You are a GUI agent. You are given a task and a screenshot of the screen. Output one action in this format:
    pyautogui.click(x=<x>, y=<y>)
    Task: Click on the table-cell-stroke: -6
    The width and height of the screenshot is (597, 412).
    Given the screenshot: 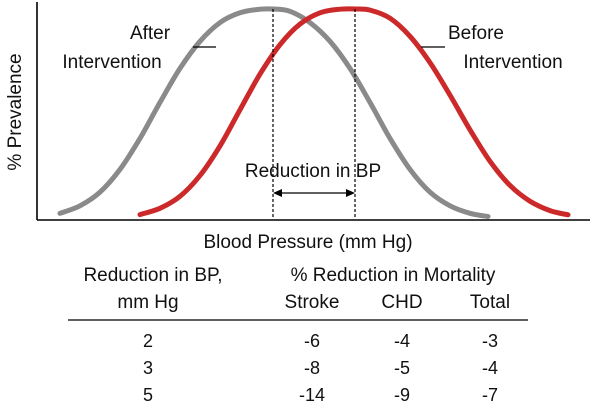 What is the action you would take?
    pyautogui.click(x=312, y=341)
    